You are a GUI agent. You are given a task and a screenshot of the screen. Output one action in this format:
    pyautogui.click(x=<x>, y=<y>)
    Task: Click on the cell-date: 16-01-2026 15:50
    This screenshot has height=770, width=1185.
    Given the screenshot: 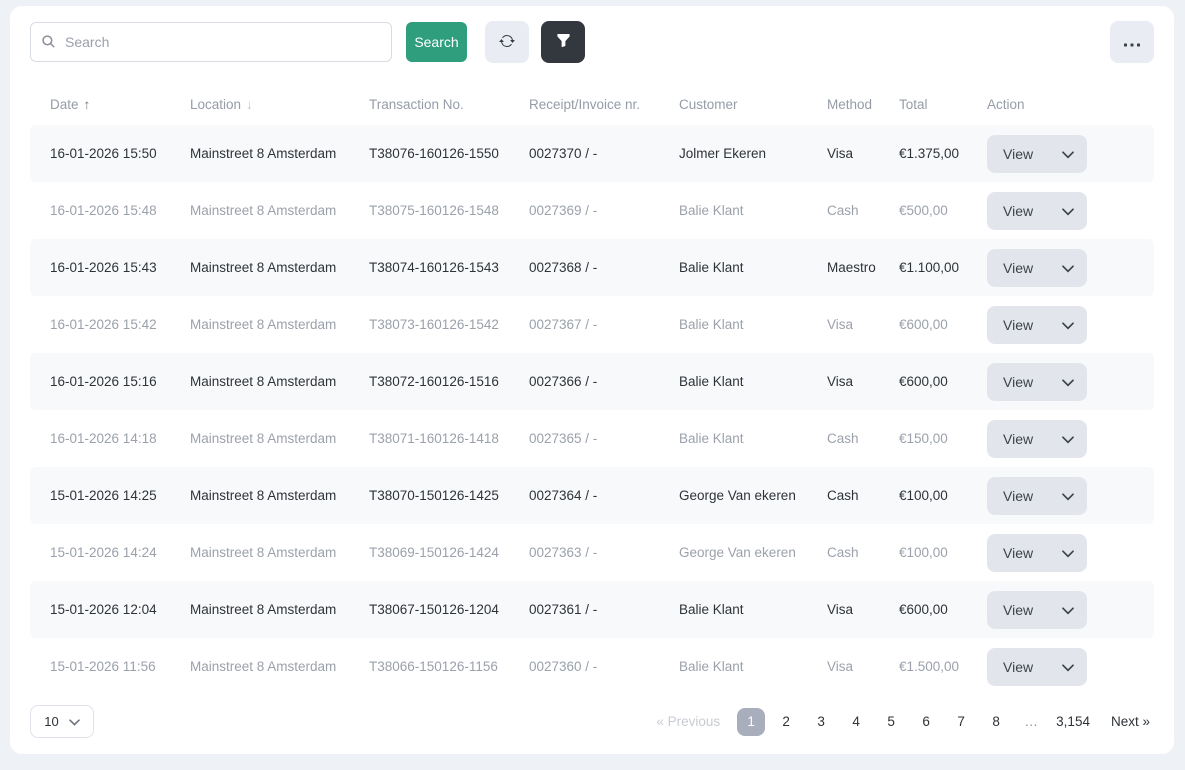 What is the action you would take?
    pyautogui.click(x=110, y=153)
    